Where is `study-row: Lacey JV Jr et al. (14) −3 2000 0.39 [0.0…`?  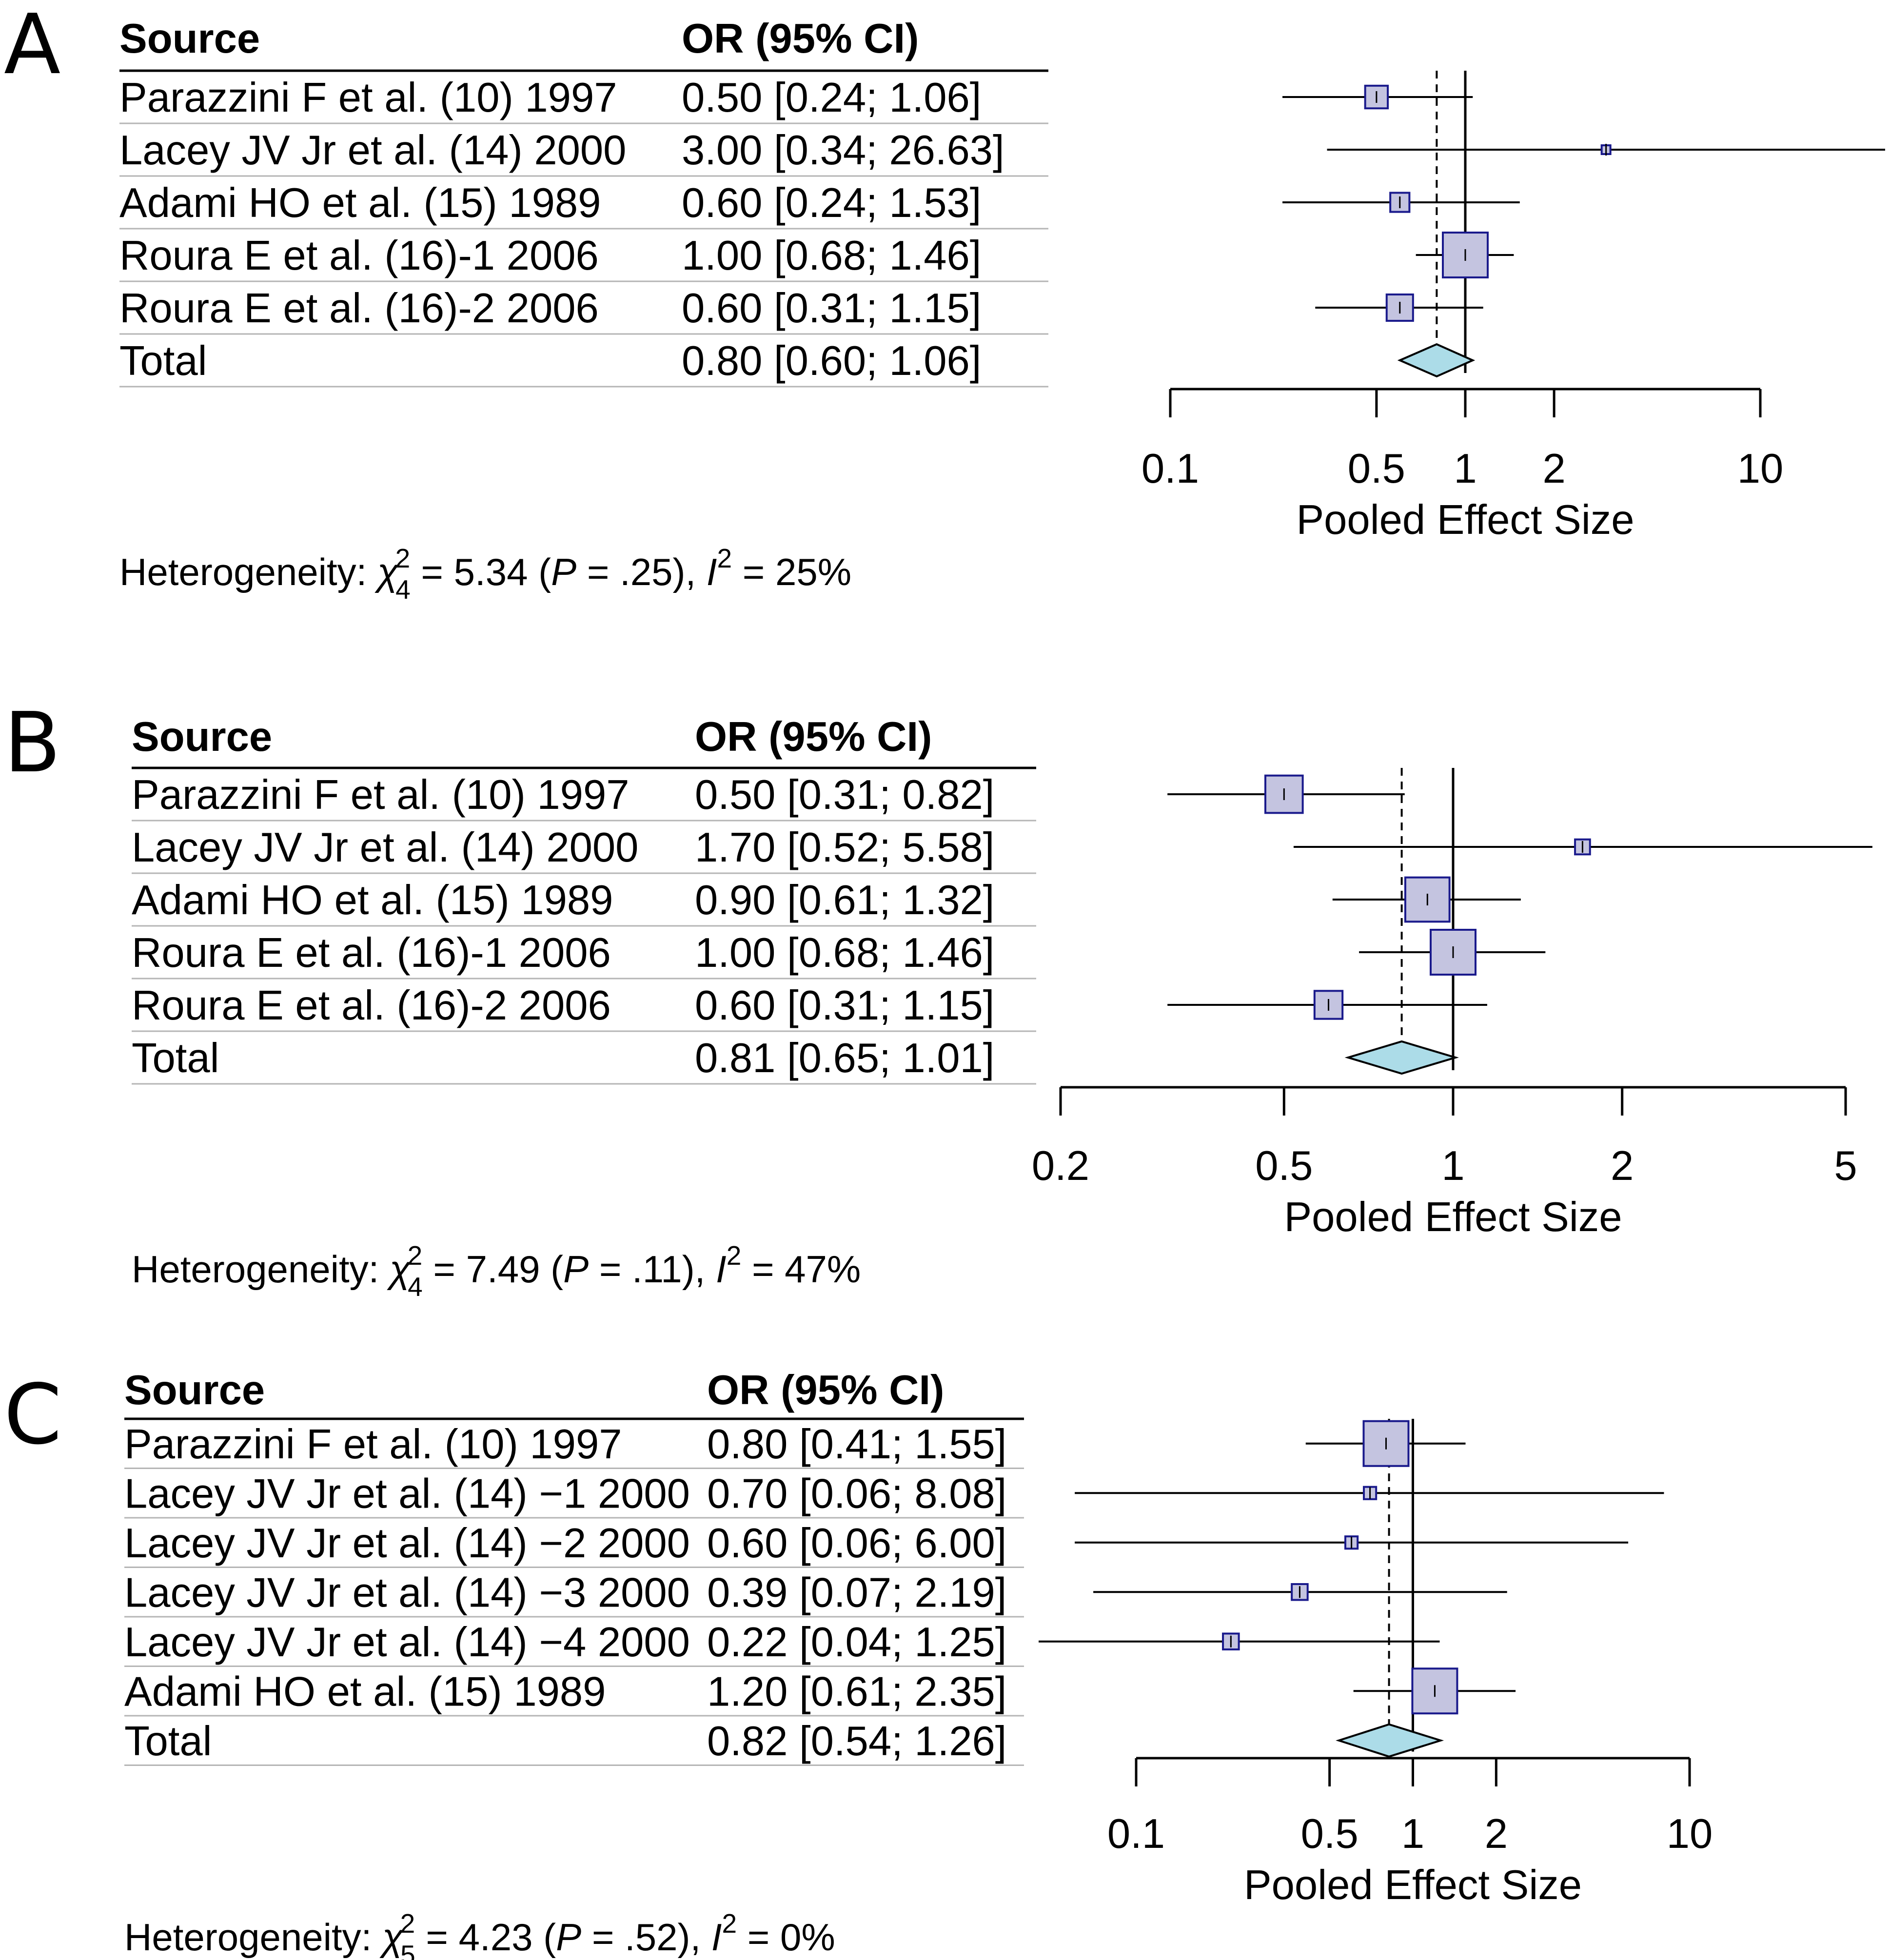
study-row: Lacey JV Jr et al. (14) −3 2000 0.39 [0.0… is located at coordinates (815, 1593).